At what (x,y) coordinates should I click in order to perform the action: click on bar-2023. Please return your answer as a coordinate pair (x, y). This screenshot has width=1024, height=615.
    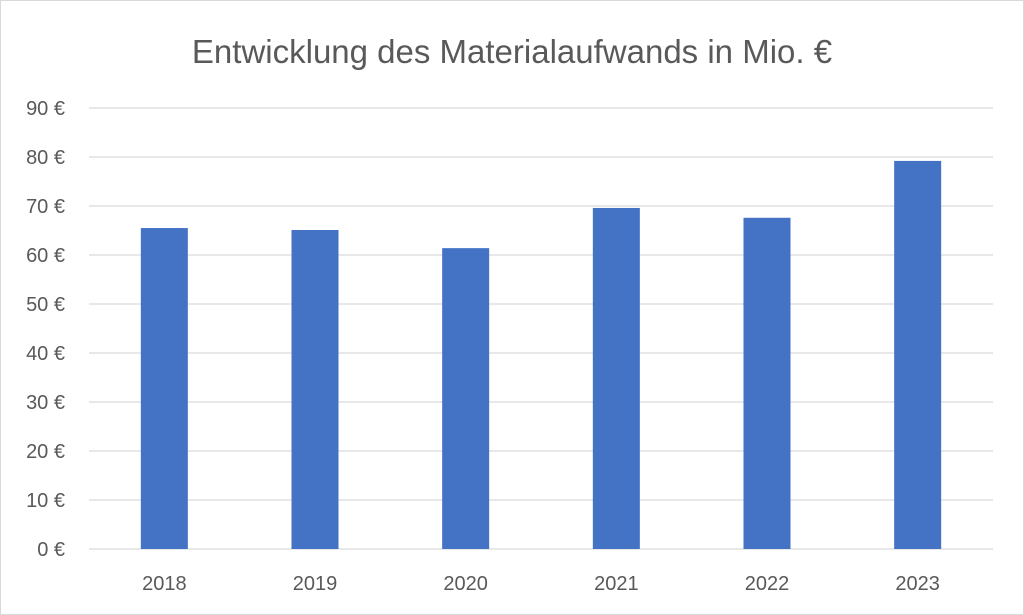
    Looking at the image, I should click on (918, 355).